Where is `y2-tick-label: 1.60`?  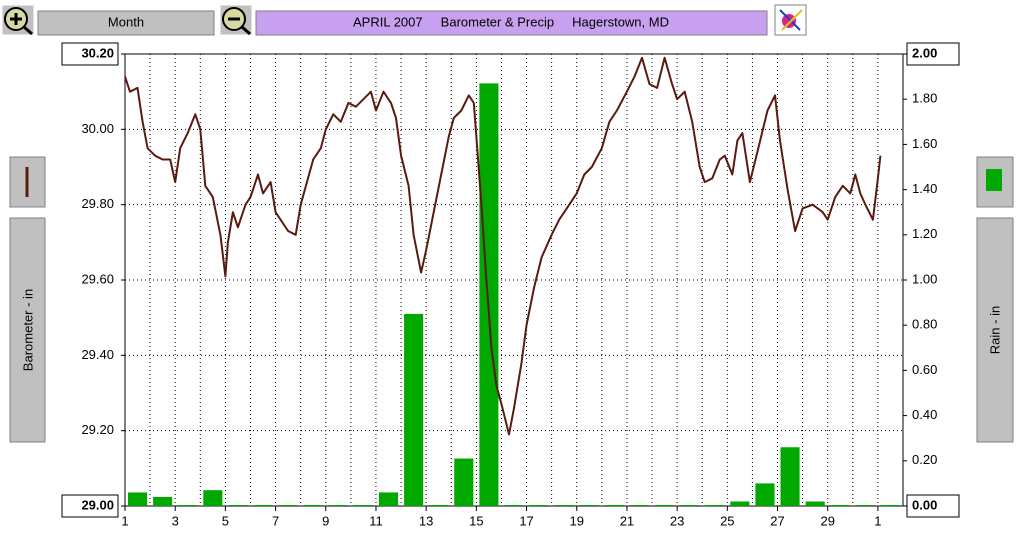
y2-tick-label: 1.60 is located at coordinates (924, 143).